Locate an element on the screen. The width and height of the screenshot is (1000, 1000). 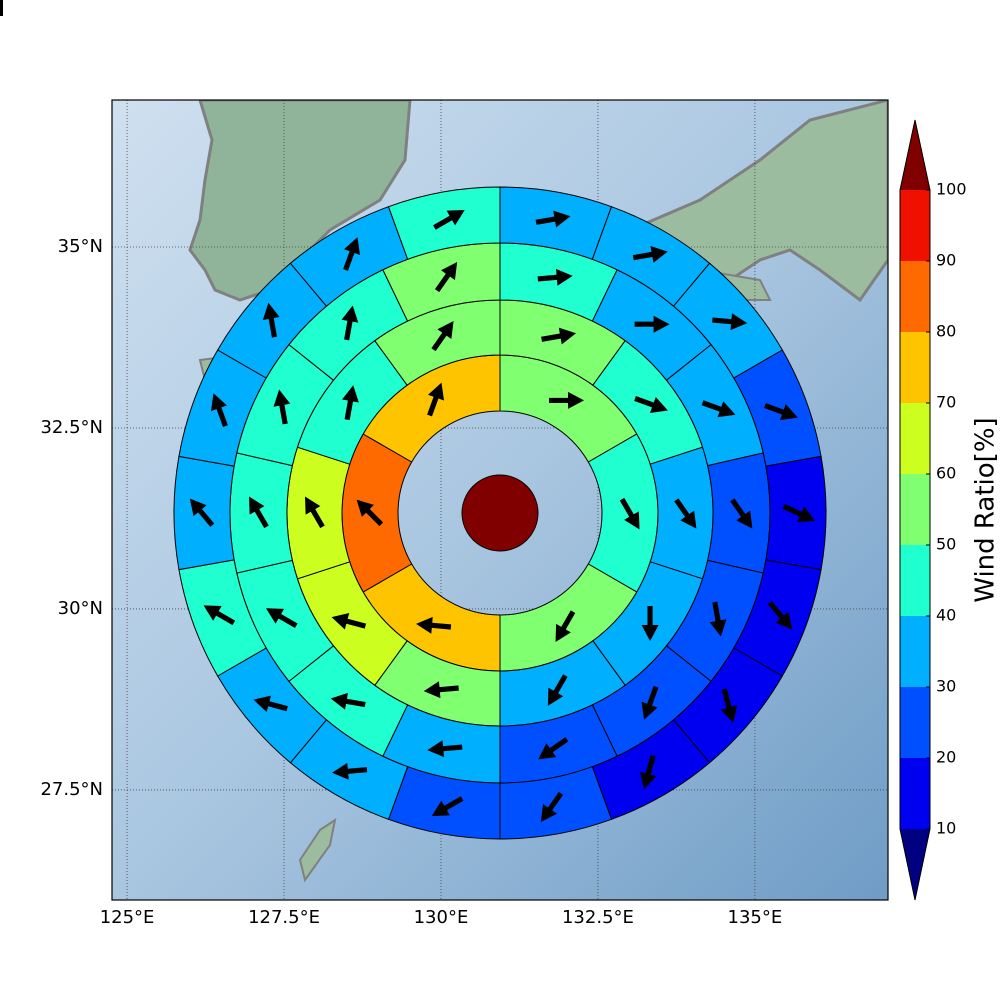
x-tick-label: 135°E is located at coordinates (755, 917).